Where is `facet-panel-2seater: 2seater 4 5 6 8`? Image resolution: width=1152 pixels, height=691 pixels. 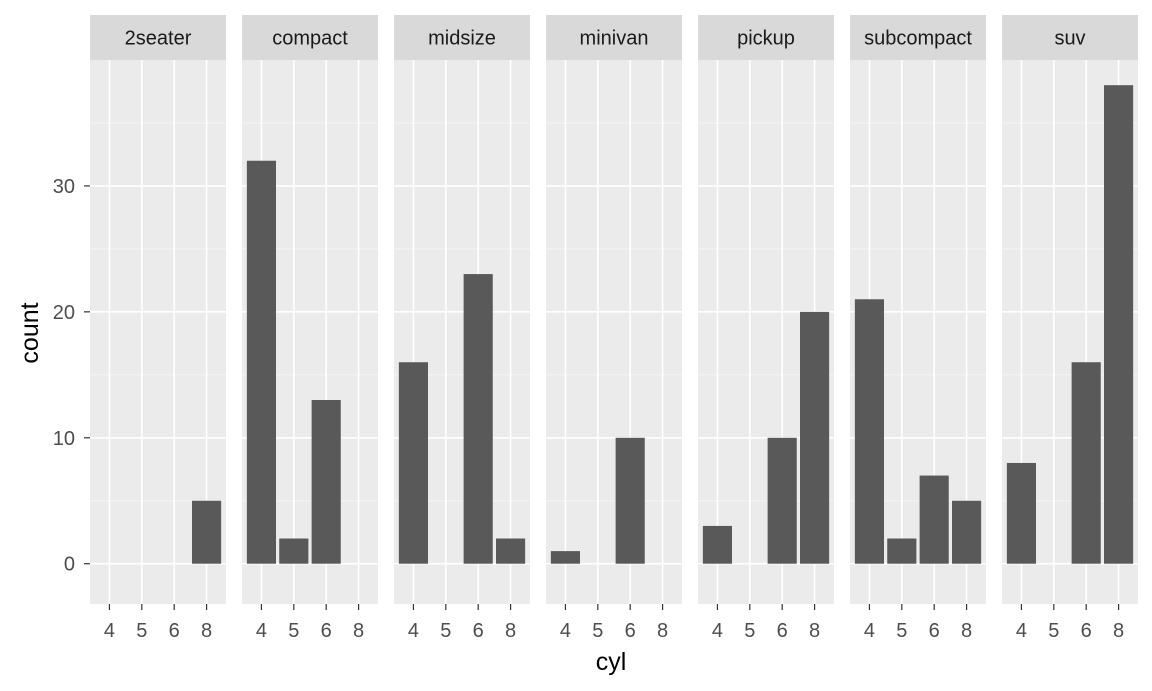 facet-panel-2seater: 2seater 4 5 6 8 is located at coordinates (158, 328).